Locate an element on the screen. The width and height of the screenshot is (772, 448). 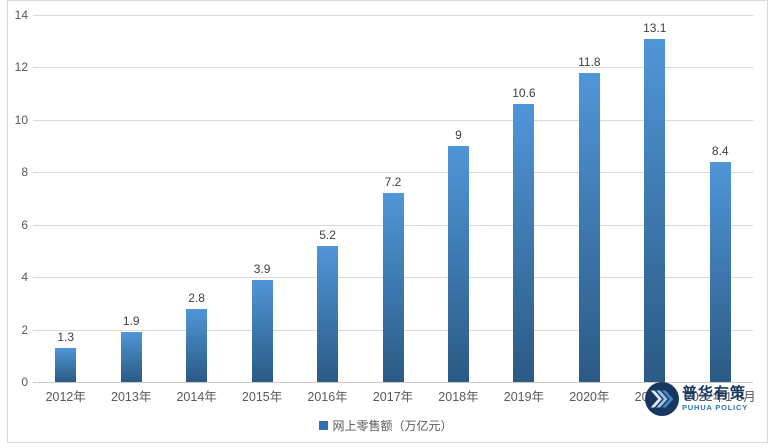
legend-label: 网上零售额（万亿元） is located at coordinates (392, 426).